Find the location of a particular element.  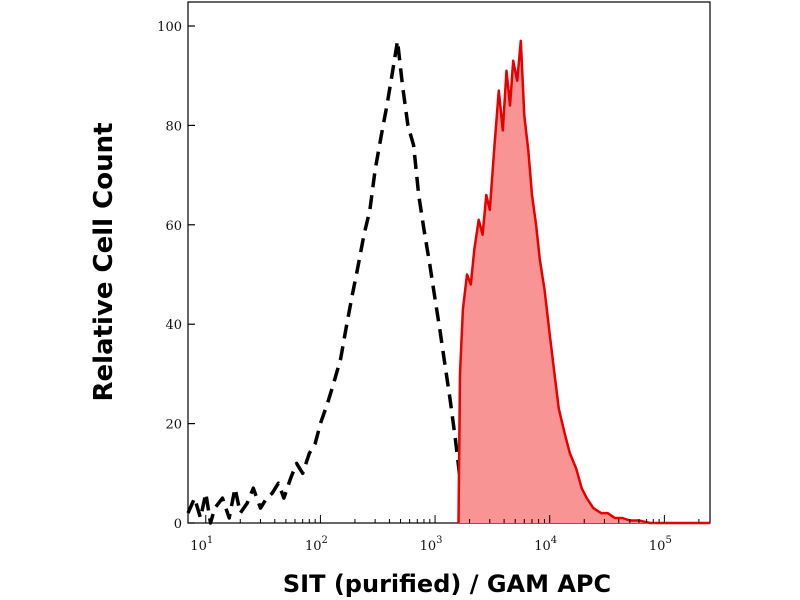

y-axis-title: Relative Cell Count is located at coordinates (104, 261).